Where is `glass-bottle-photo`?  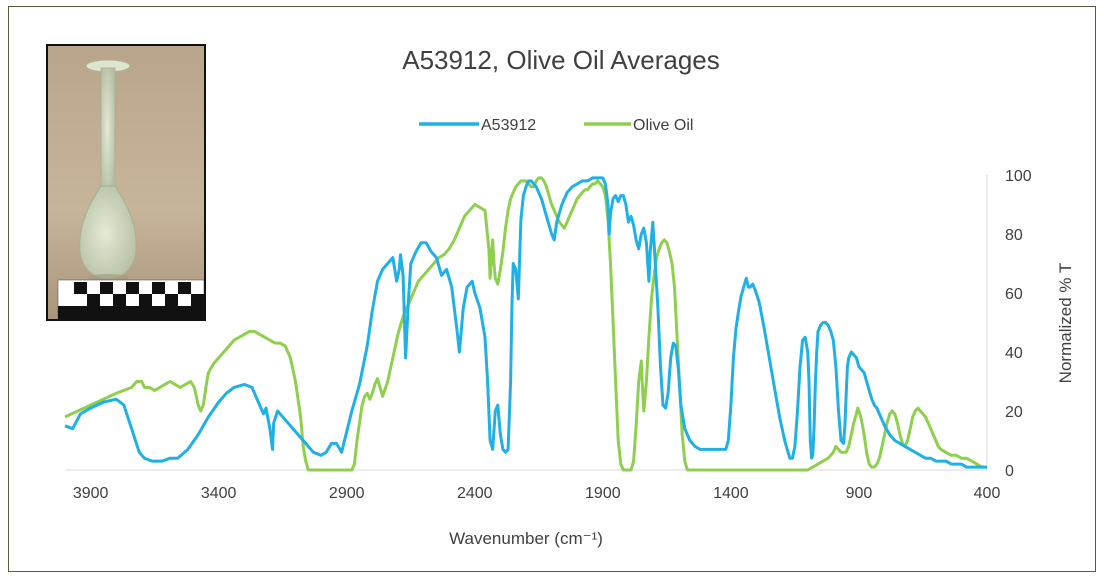 glass-bottle-photo is located at coordinates (126, 182).